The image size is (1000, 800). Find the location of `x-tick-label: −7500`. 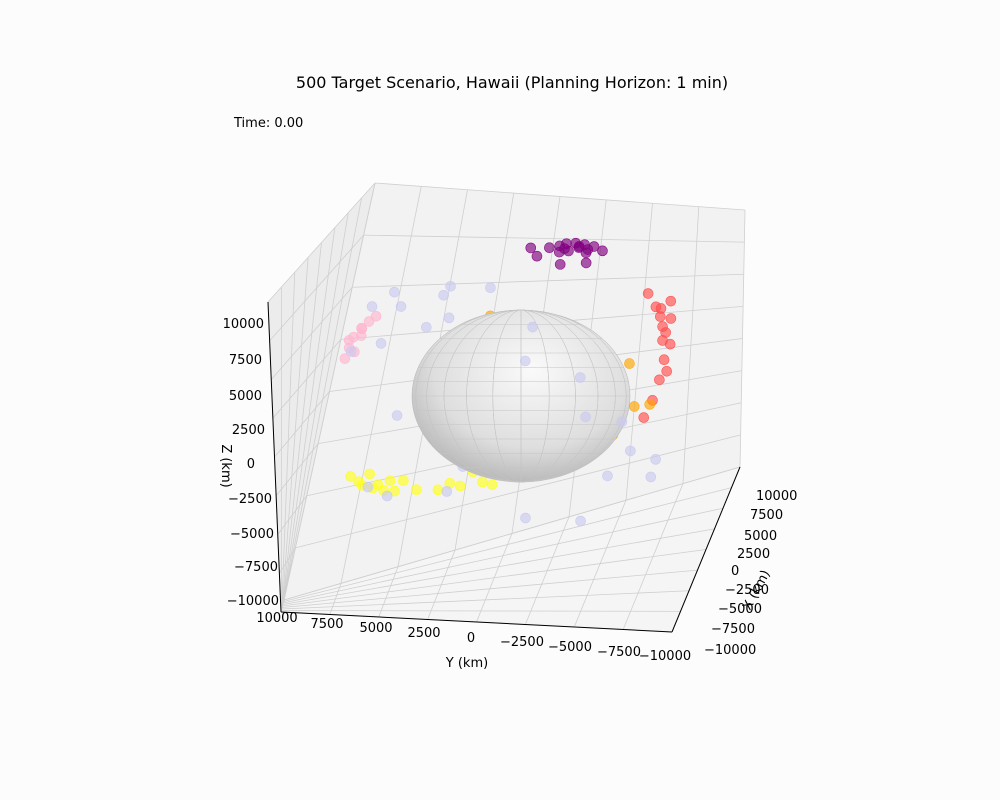

x-tick-label: −7500 is located at coordinates (733, 629).